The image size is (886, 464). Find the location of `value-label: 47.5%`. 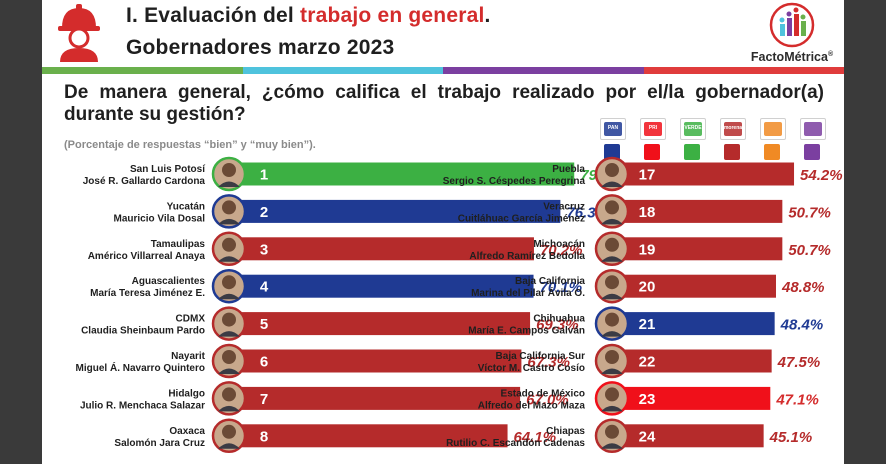

value-label: 47.5% is located at coordinates (799, 362).